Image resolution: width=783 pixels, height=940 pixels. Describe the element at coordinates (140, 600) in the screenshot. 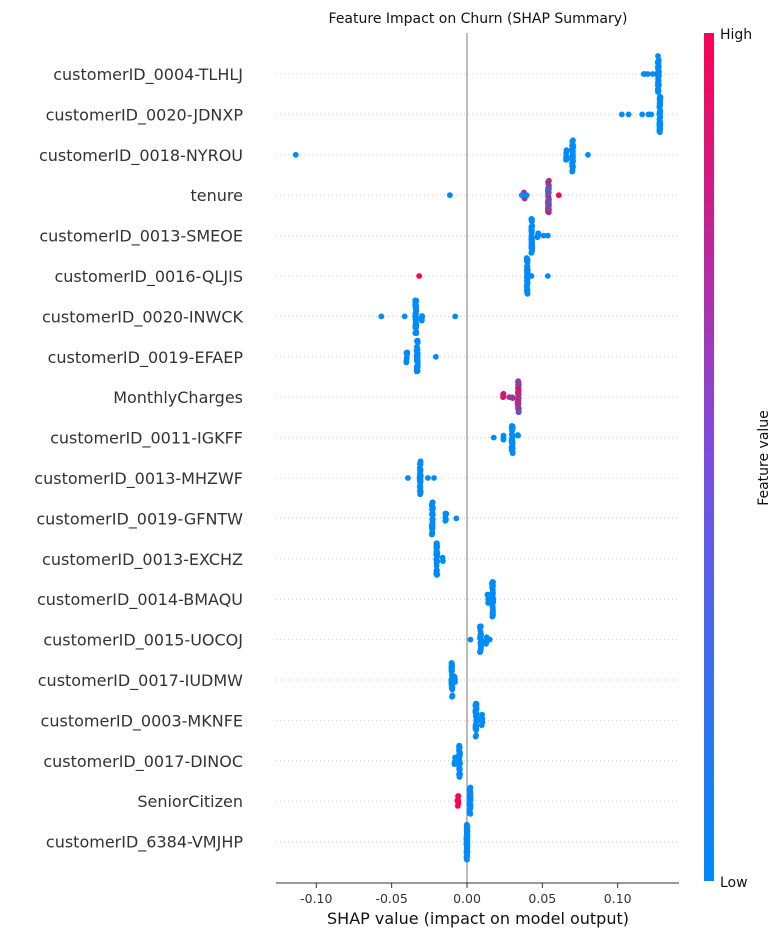

I see `feature-label: customerID_0014-BMAQU` at that location.